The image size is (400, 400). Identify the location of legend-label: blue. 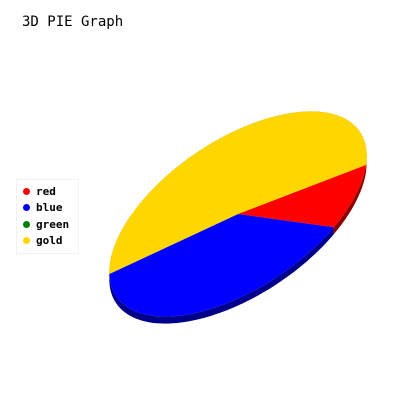
(49, 207).